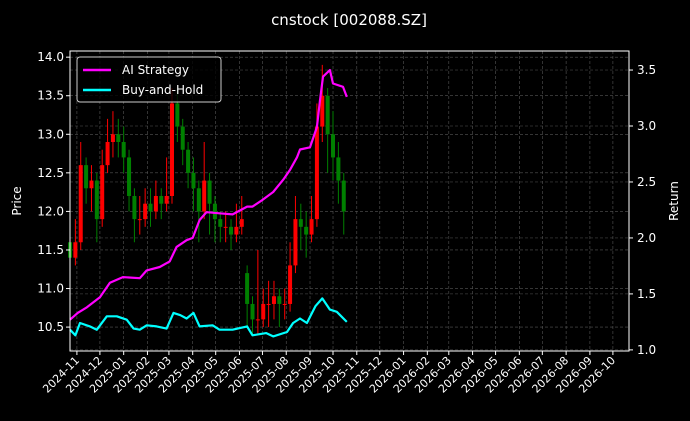  Describe the element at coordinates (646, 350) in the screenshot. I see `y2-tick-label: 1.0` at that location.